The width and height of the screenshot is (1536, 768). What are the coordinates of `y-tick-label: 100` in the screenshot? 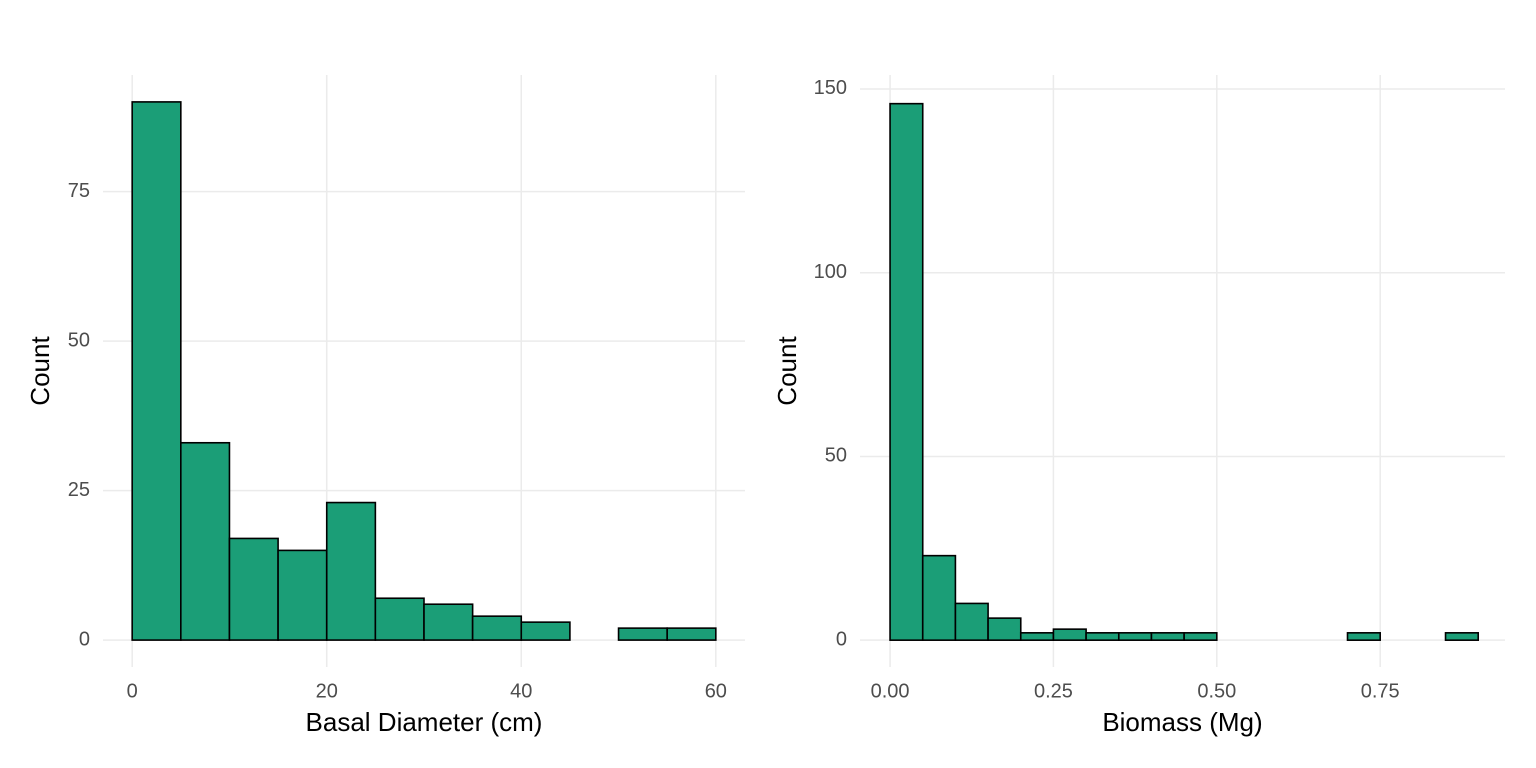 It's located at (830, 272).